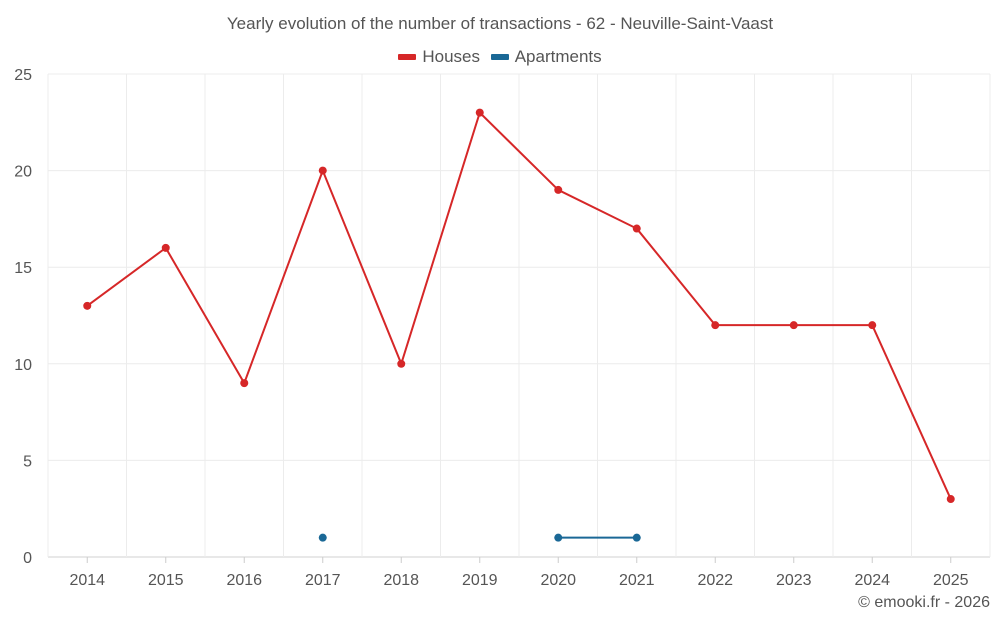 This screenshot has width=1000, height=625. What do you see at coordinates (165, 247) in the screenshot?
I see `data-point-houses-2015` at bounding box center [165, 247].